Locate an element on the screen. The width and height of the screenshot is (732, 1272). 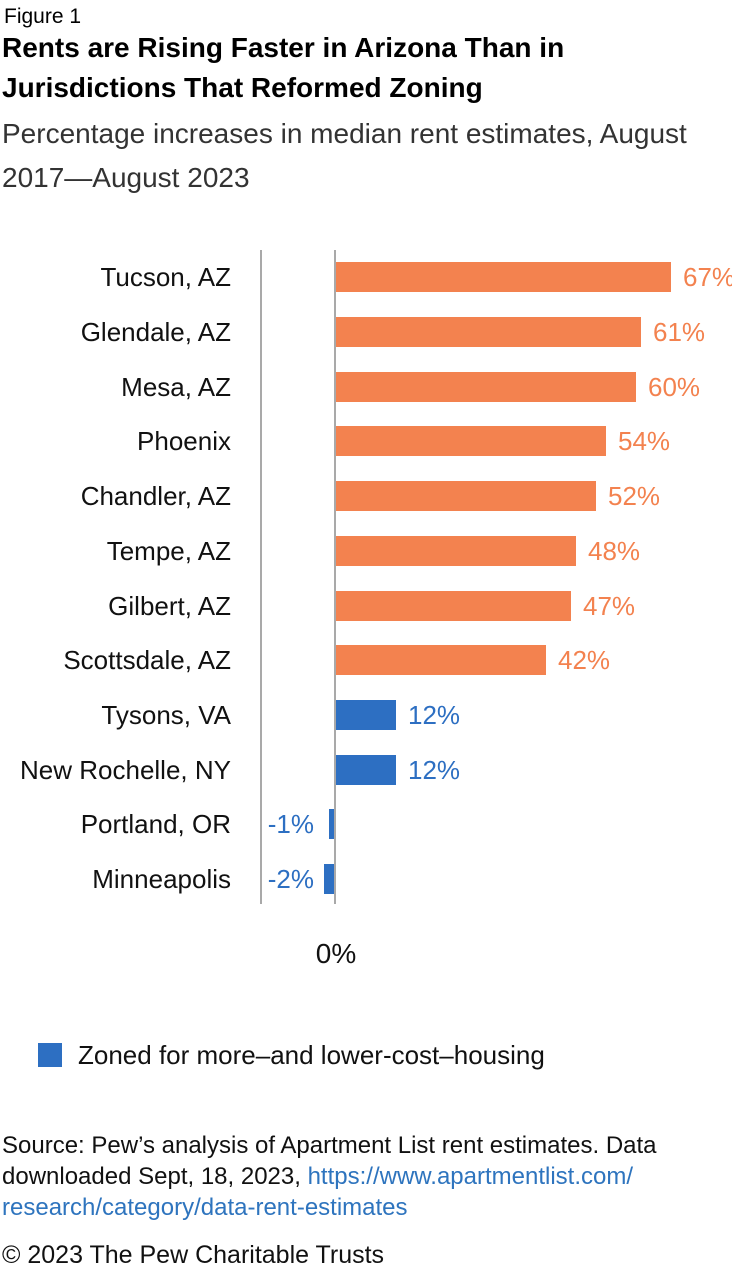
category-label-tucson-az: Tucson, AZ is located at coordinates (165, 277).